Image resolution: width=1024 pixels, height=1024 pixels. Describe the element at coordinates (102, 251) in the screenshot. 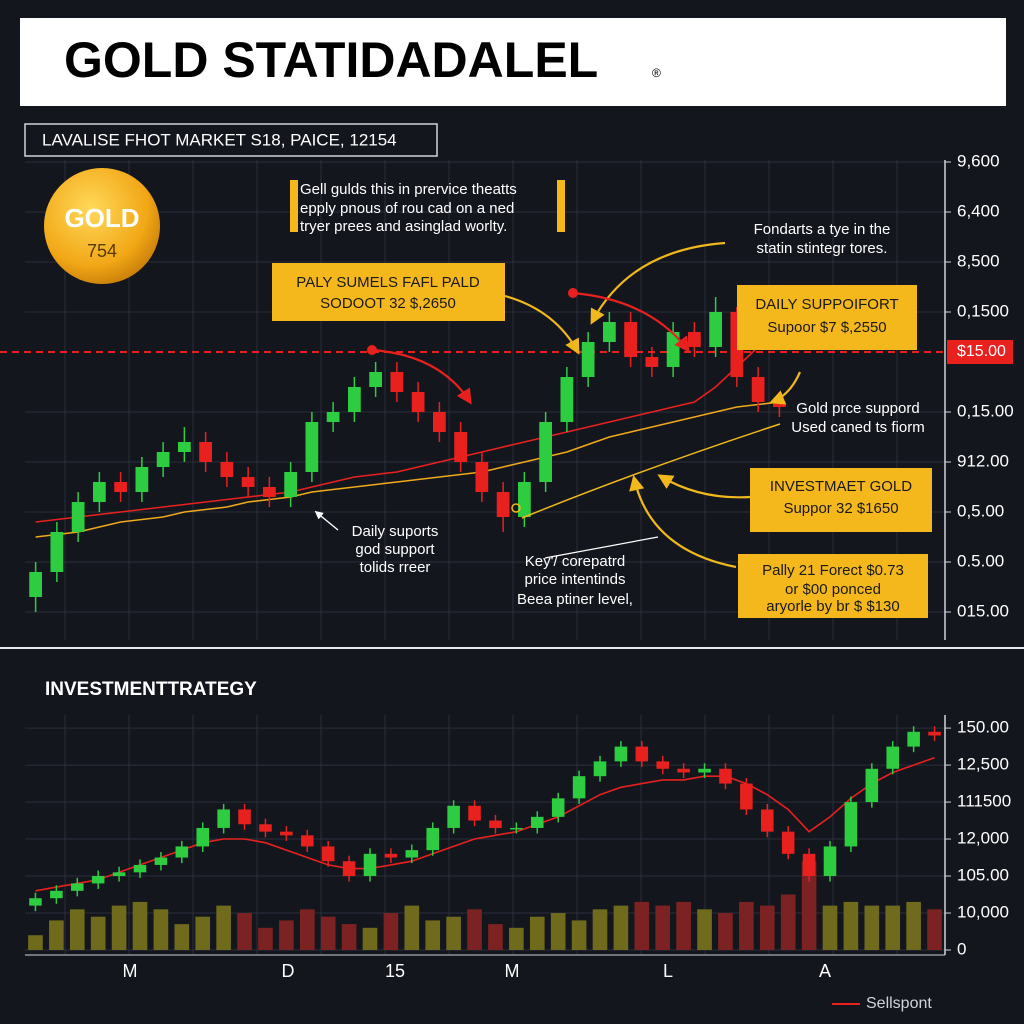

I see `coin-text: 754` at that location.